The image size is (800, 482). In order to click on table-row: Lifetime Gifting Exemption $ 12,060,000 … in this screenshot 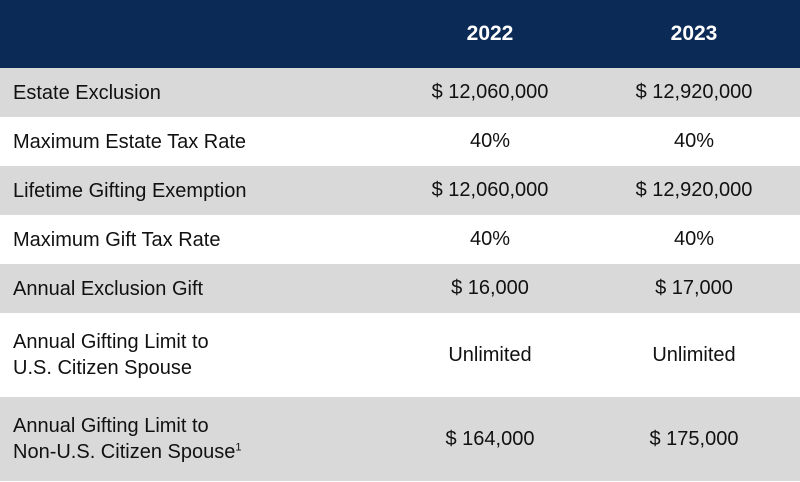, I will do `click(400, 190)`.